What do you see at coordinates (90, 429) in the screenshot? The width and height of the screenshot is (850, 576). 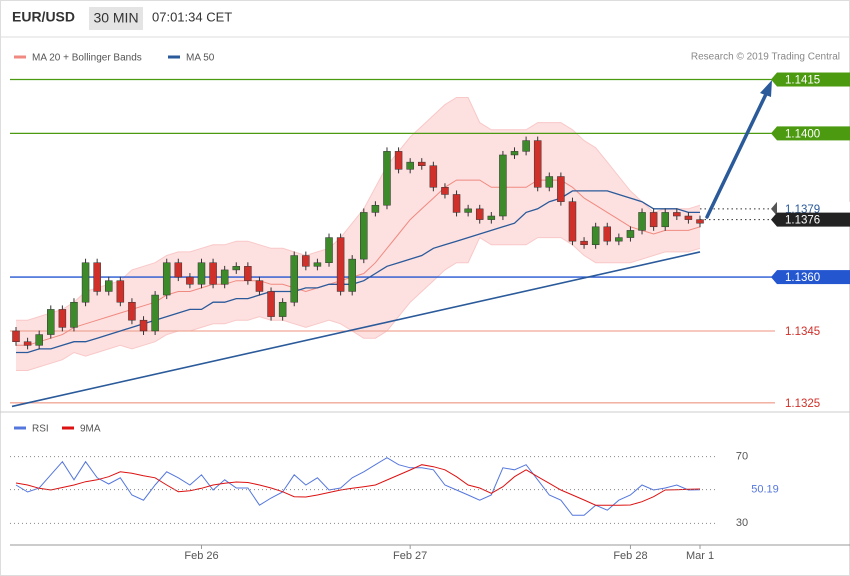 I see `legend-label: 9MA` at bounding box center [90, 429].